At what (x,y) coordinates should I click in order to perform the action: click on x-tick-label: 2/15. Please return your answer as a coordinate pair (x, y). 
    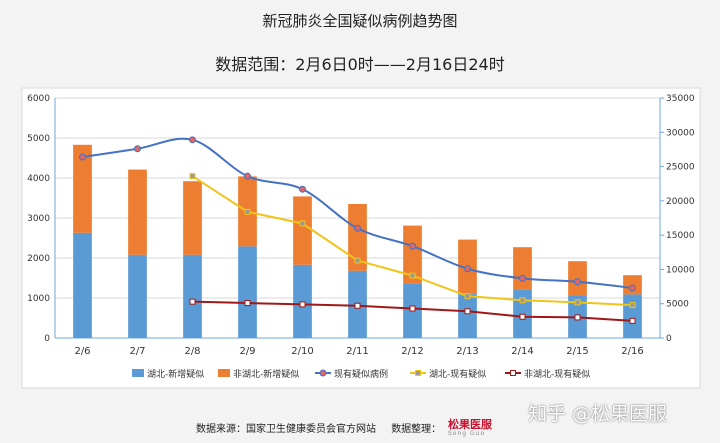
    Looking at the image, I should click on (577, 351).